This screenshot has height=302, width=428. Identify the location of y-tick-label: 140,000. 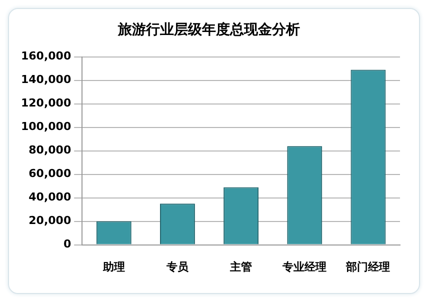
(46, 79).